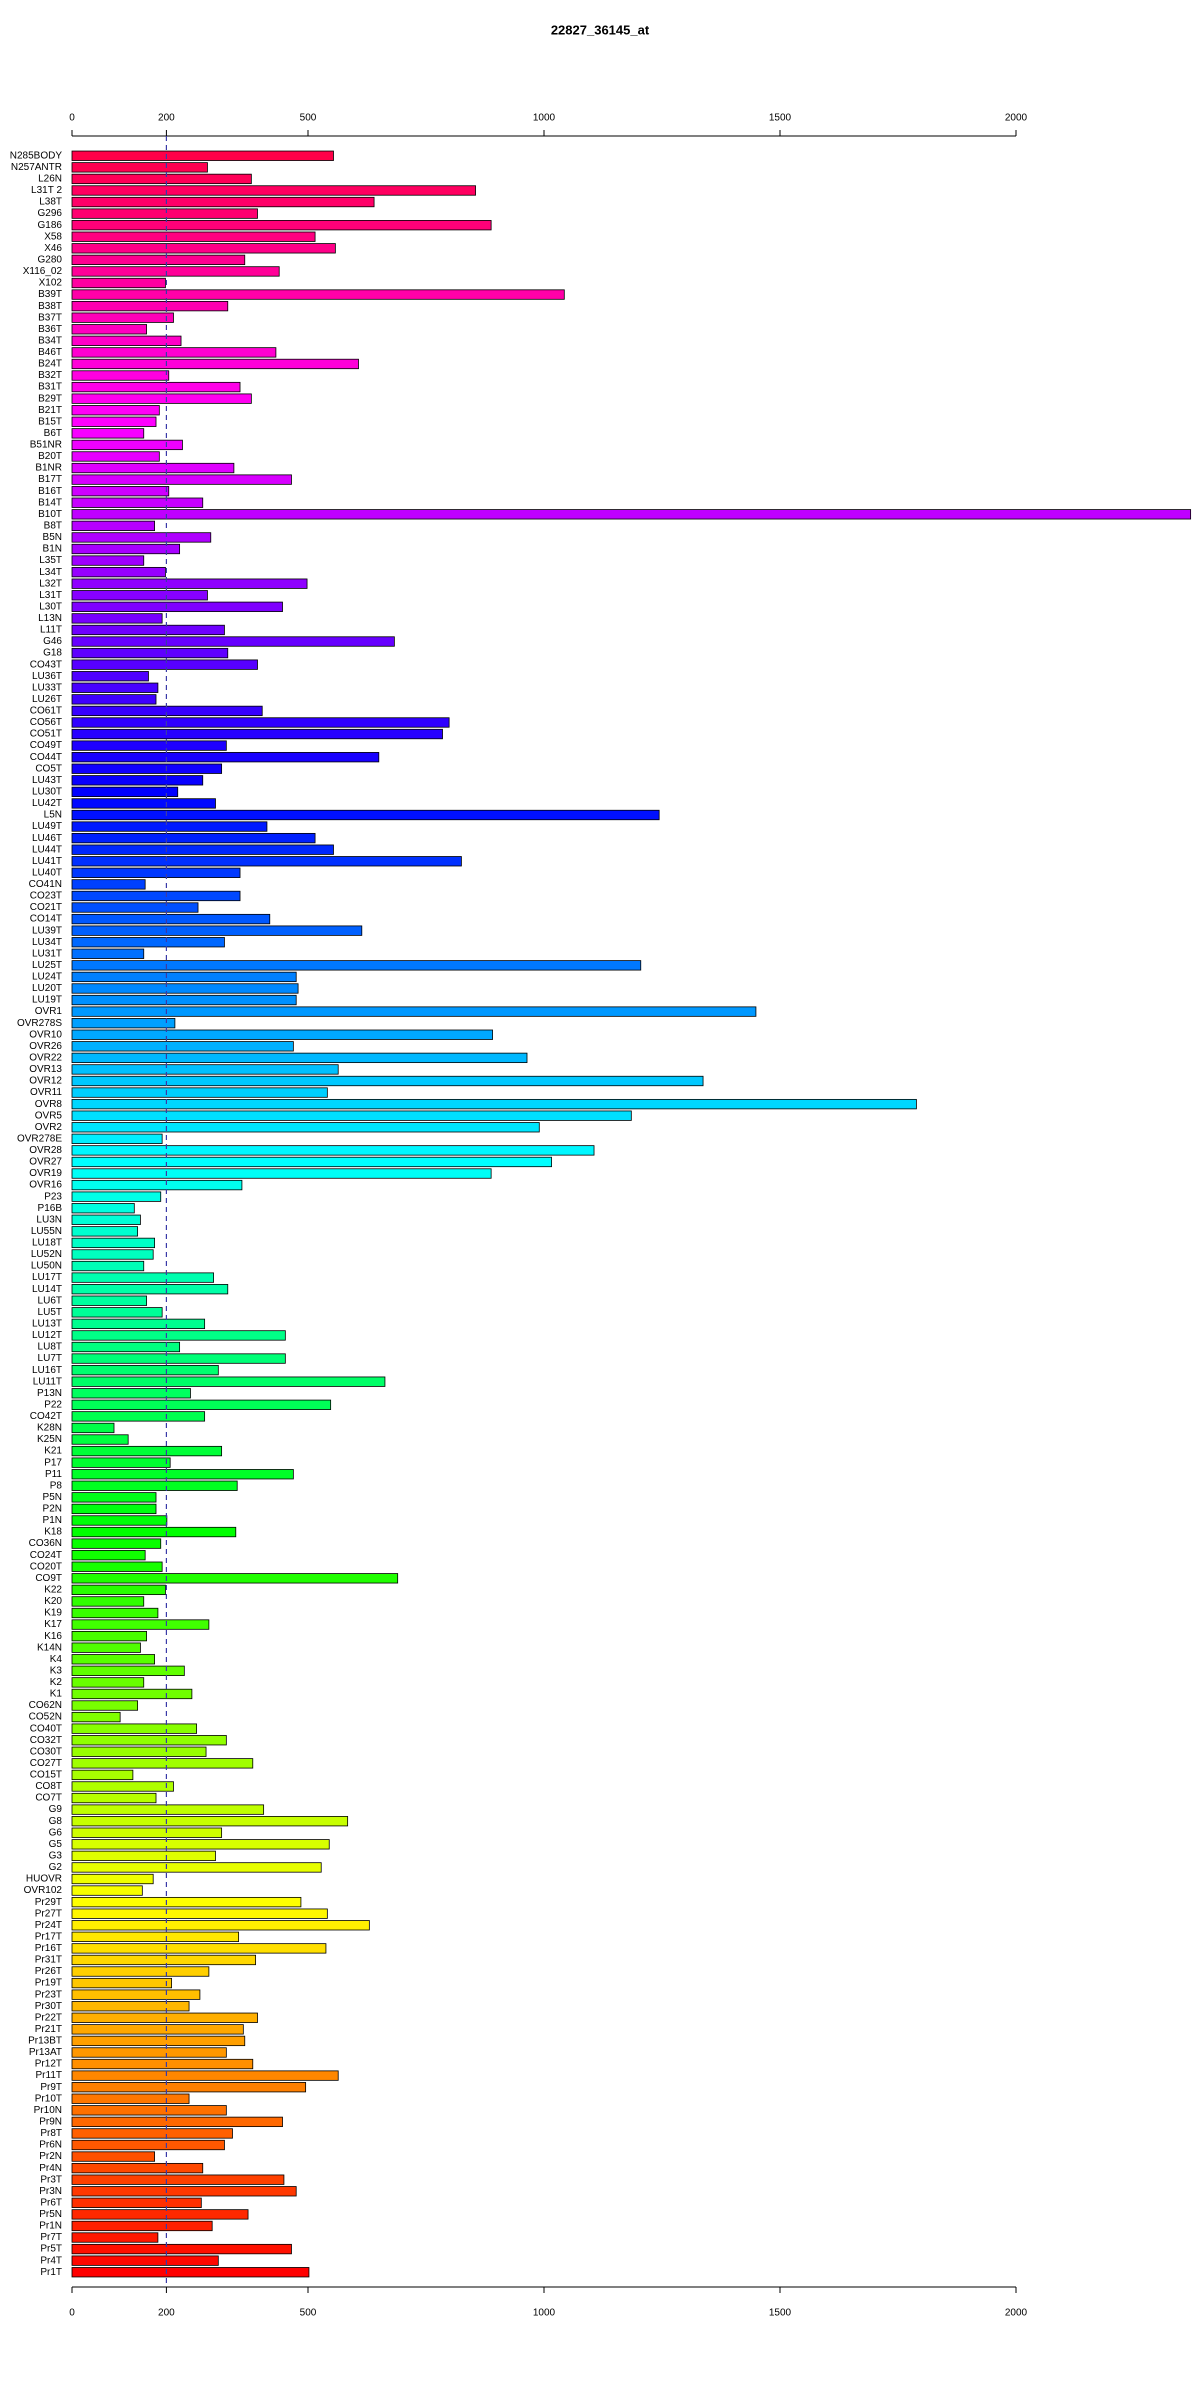 The height and width of the screenshot is (2400, 1200). Describe the element at coordinates (544, 2313) in the screenshot. I see `x-tick-label: 1000` at that location.